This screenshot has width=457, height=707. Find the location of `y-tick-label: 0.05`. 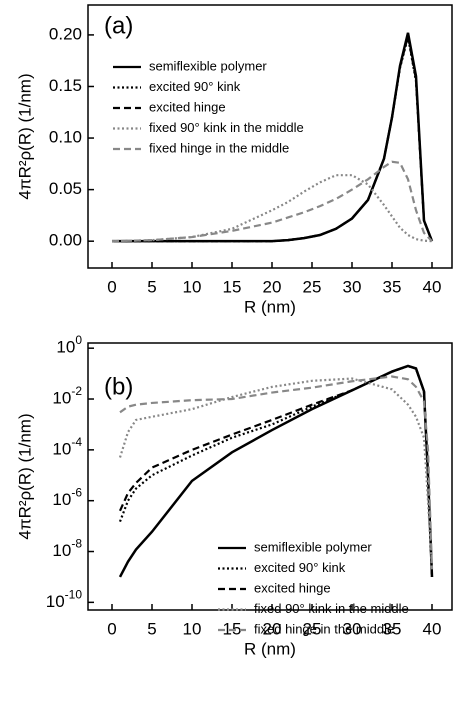

y-tick-label: 0.05 is located at coordinates (65, 188).